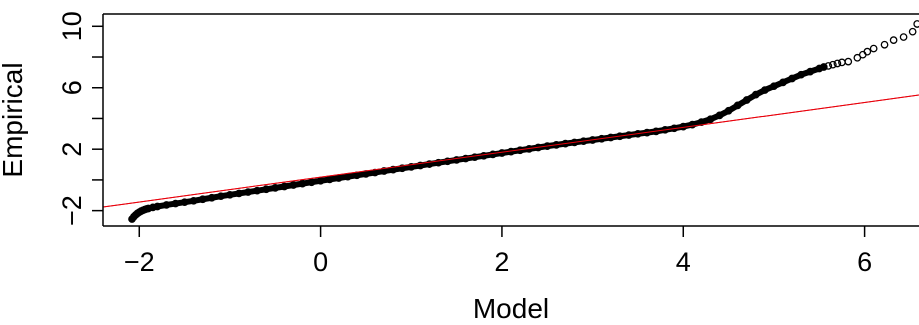 This screenshot has width=919, height=325. I want to click on y-axis-label: Empirical, so click(14, 119).